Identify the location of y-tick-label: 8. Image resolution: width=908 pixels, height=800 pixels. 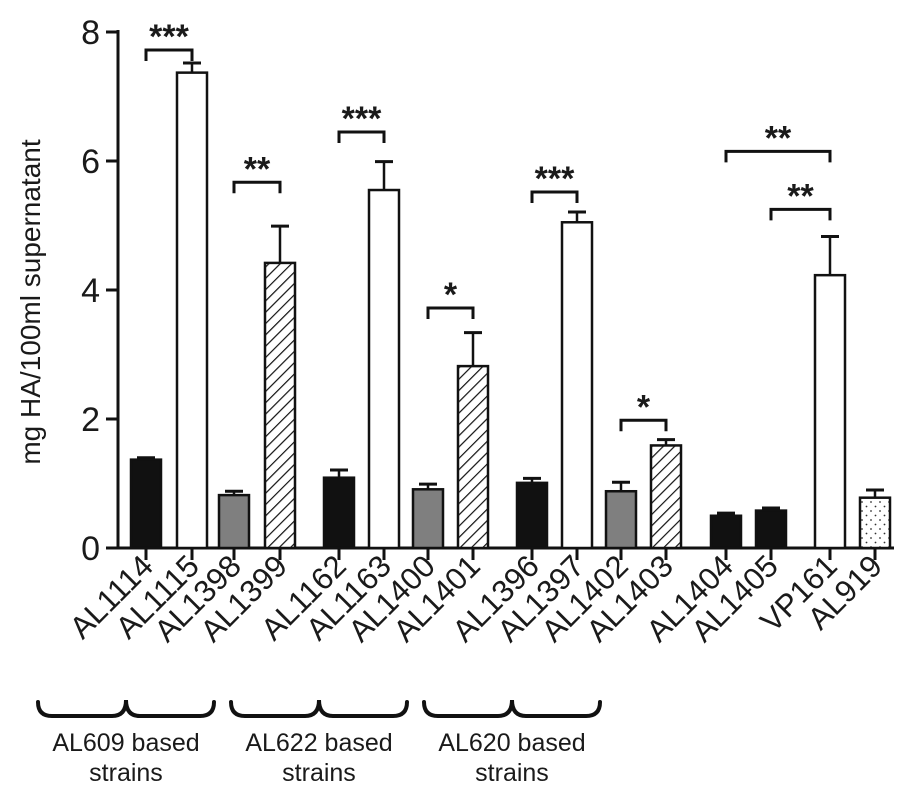
(90, 33).